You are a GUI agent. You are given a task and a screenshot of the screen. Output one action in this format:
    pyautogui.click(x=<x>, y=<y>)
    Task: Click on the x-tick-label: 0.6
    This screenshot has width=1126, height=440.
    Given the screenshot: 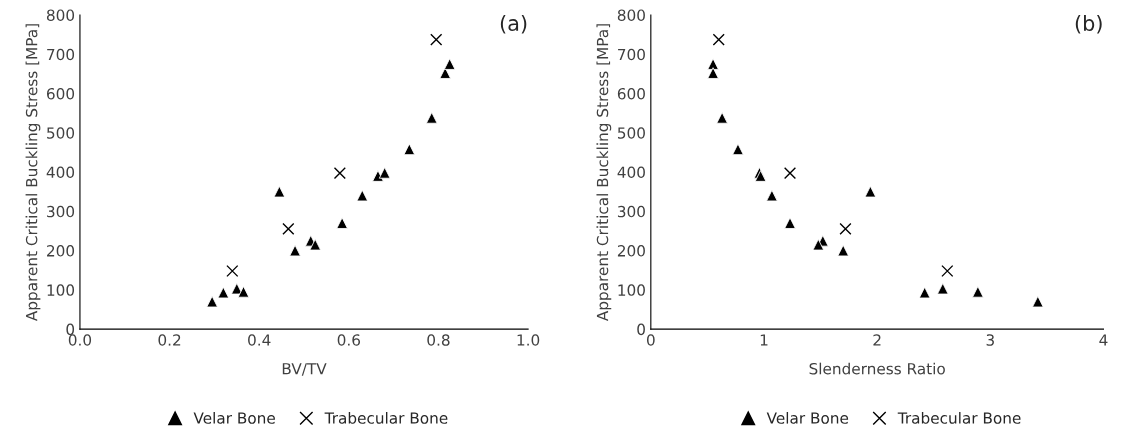 What is the action you would take?
    pyautogui.click(x=349, y=340)
    